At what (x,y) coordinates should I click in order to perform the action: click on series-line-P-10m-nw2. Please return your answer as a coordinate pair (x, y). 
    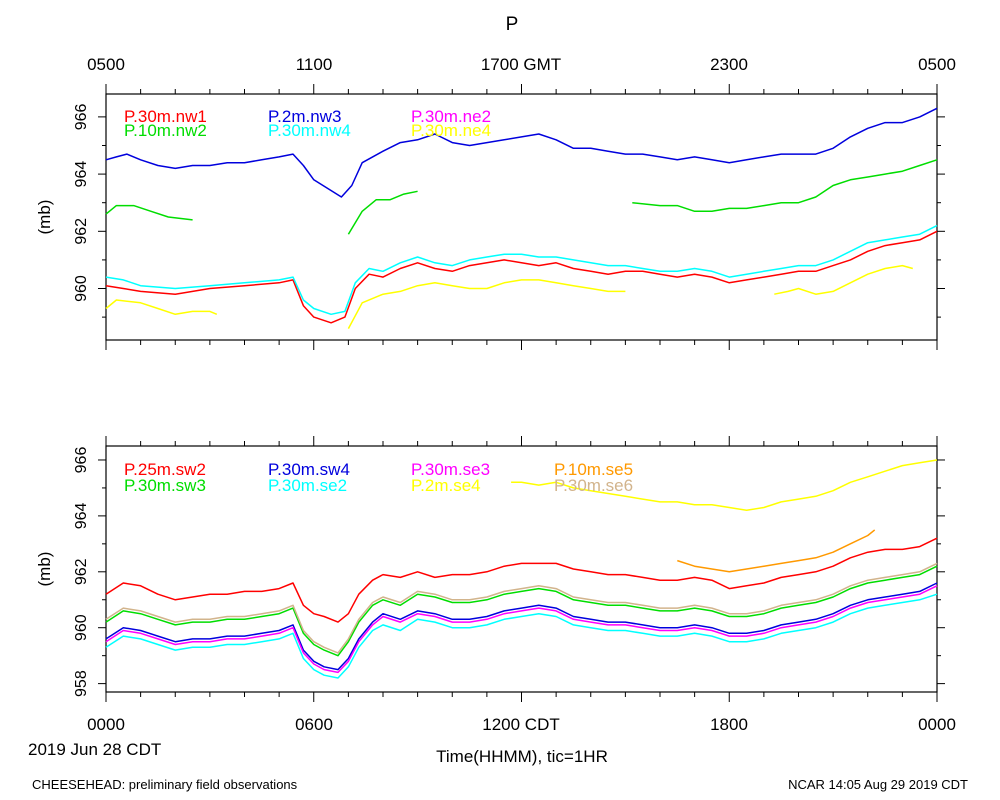
    Looking at the image, I should click on (521, 197).